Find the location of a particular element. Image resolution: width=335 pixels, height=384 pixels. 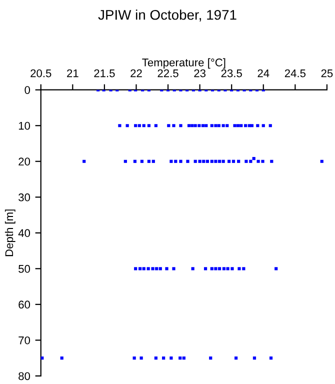

chart-title: JPIW in October, 1971 is located at coordinates (167, 16).